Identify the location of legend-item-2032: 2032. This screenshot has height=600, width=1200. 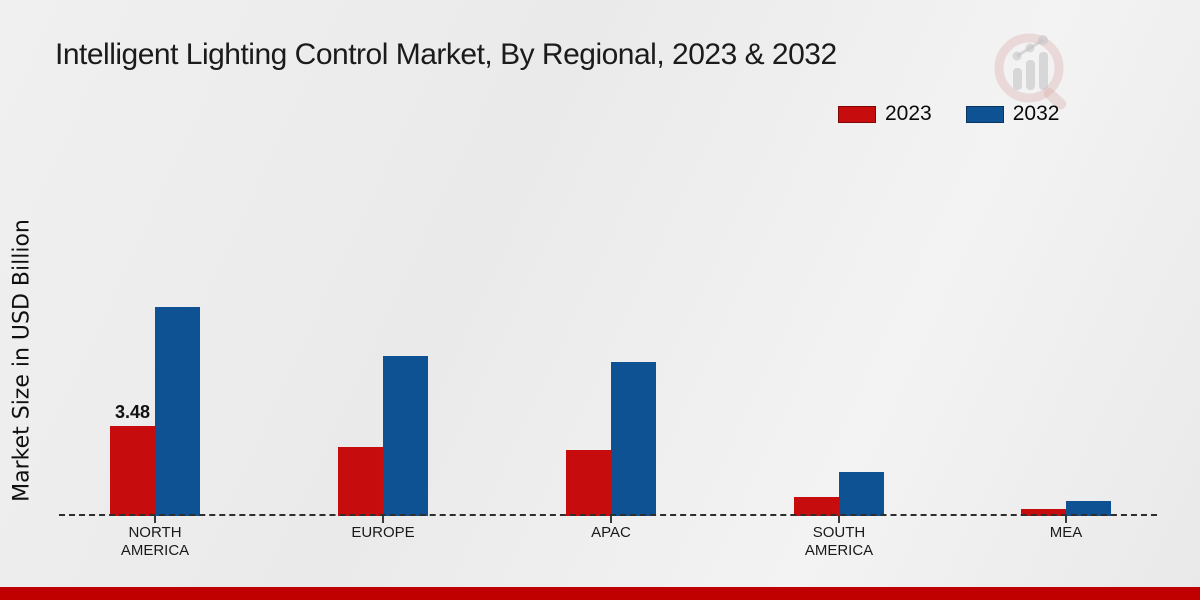
(1012, 114).